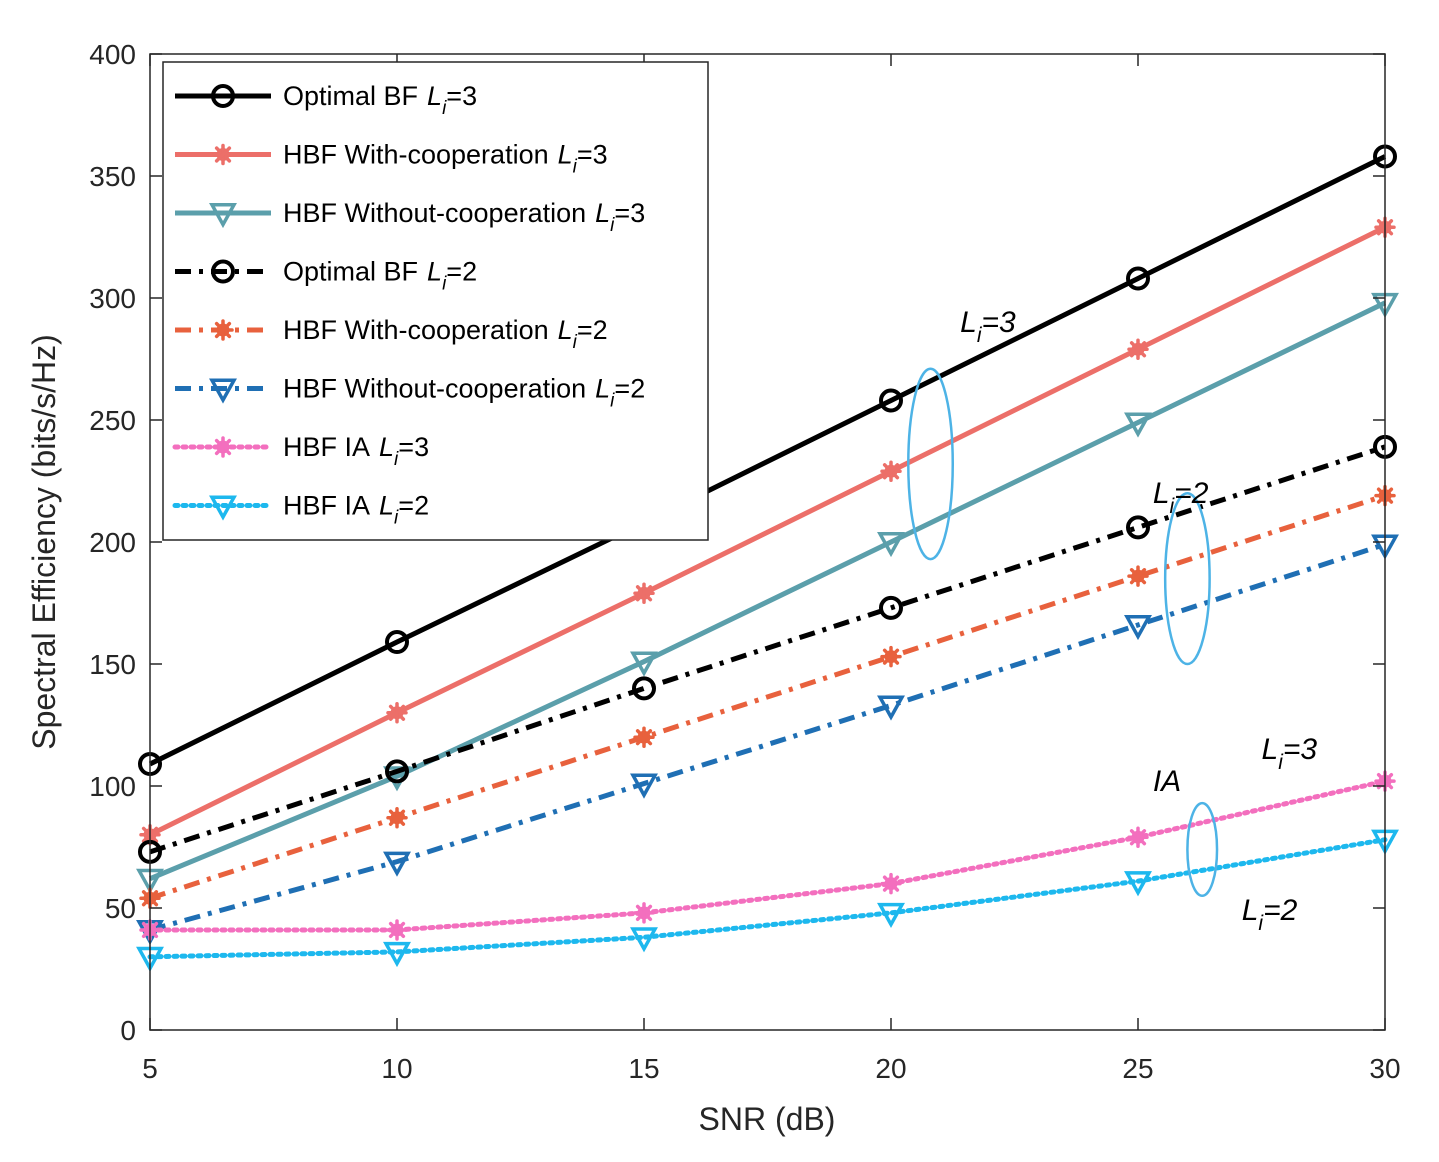 The height and width of the screenshot is (1162, 1439). What do you see at coordinates (112, 298) in the screenshot?
I see `y-tick-label-6: 300` at bounding box center [112, 298].